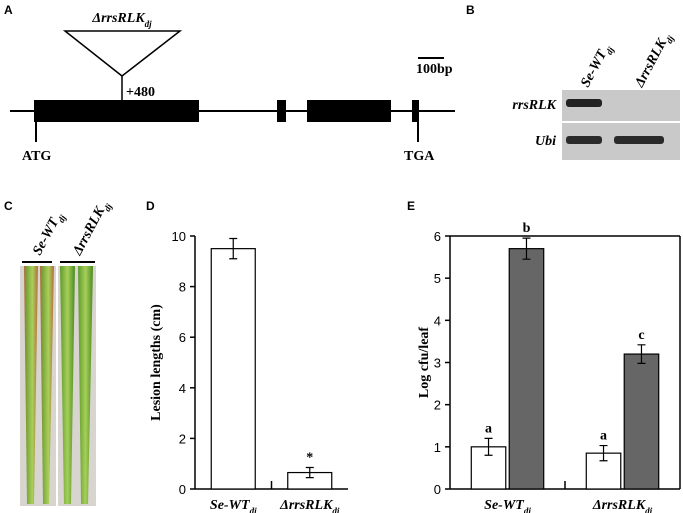 The height and width of the screenshot is (513, 683). I want to click on y-tick-label: 5, so click(437, 278).